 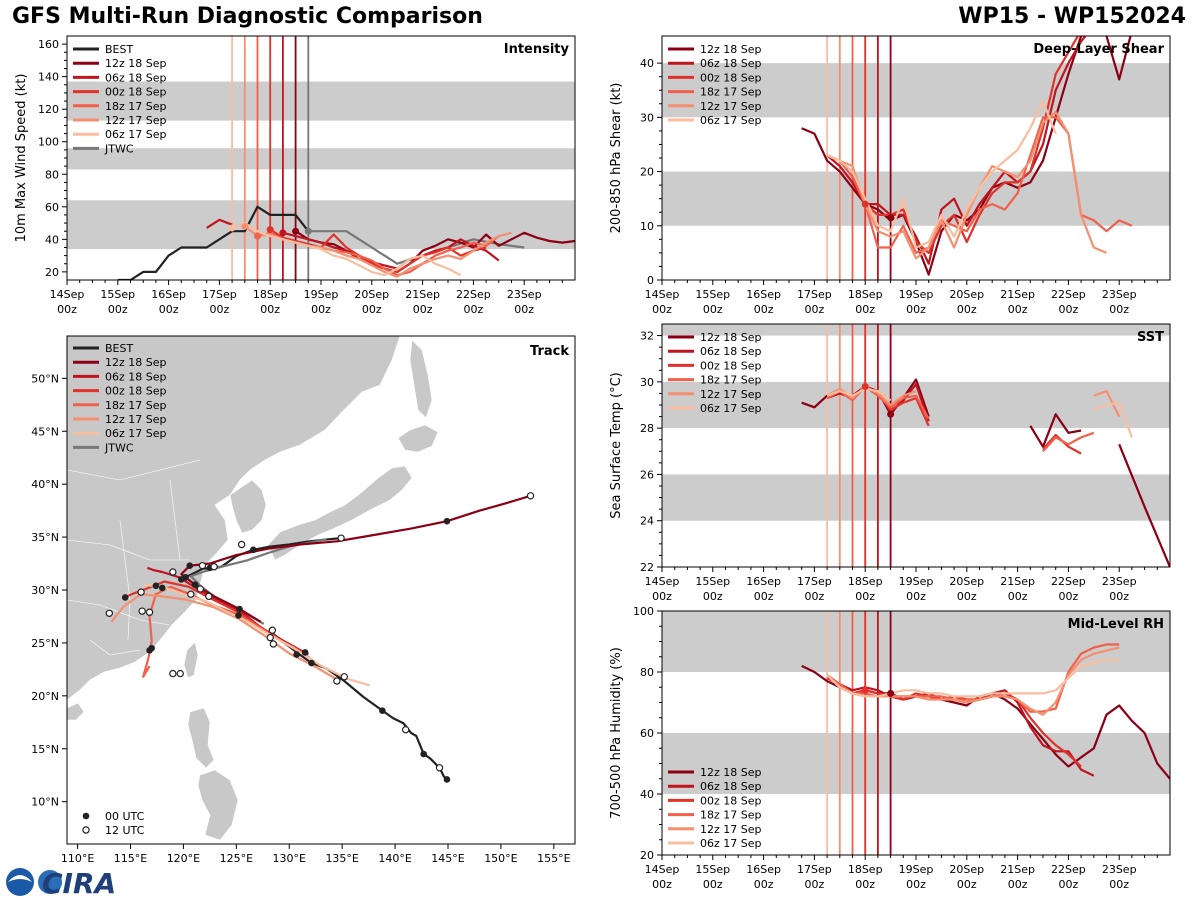 What do you see at coordinates (1068, 581) in the screenshot?
I see `sst-xtick-day: 22Sep` at bounding box center [1068, 581].